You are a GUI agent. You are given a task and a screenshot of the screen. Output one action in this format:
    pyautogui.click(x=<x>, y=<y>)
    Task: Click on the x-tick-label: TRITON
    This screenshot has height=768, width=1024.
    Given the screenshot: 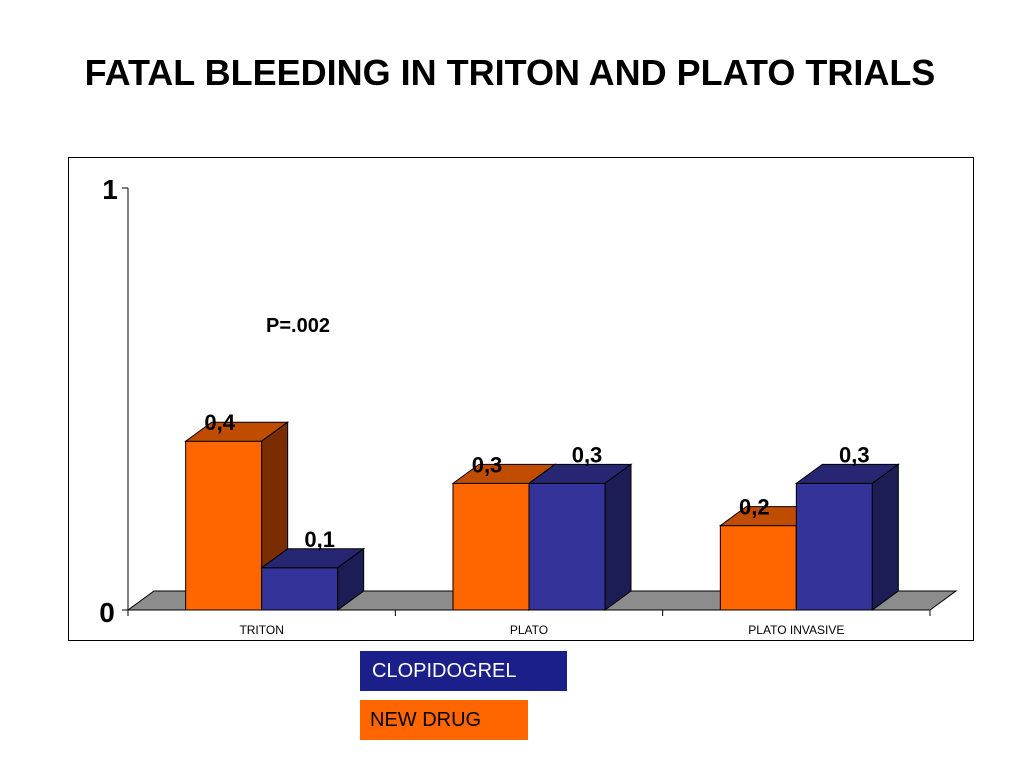 What is the action you would take?
    pyautogui.click(x=261, y=630)
    